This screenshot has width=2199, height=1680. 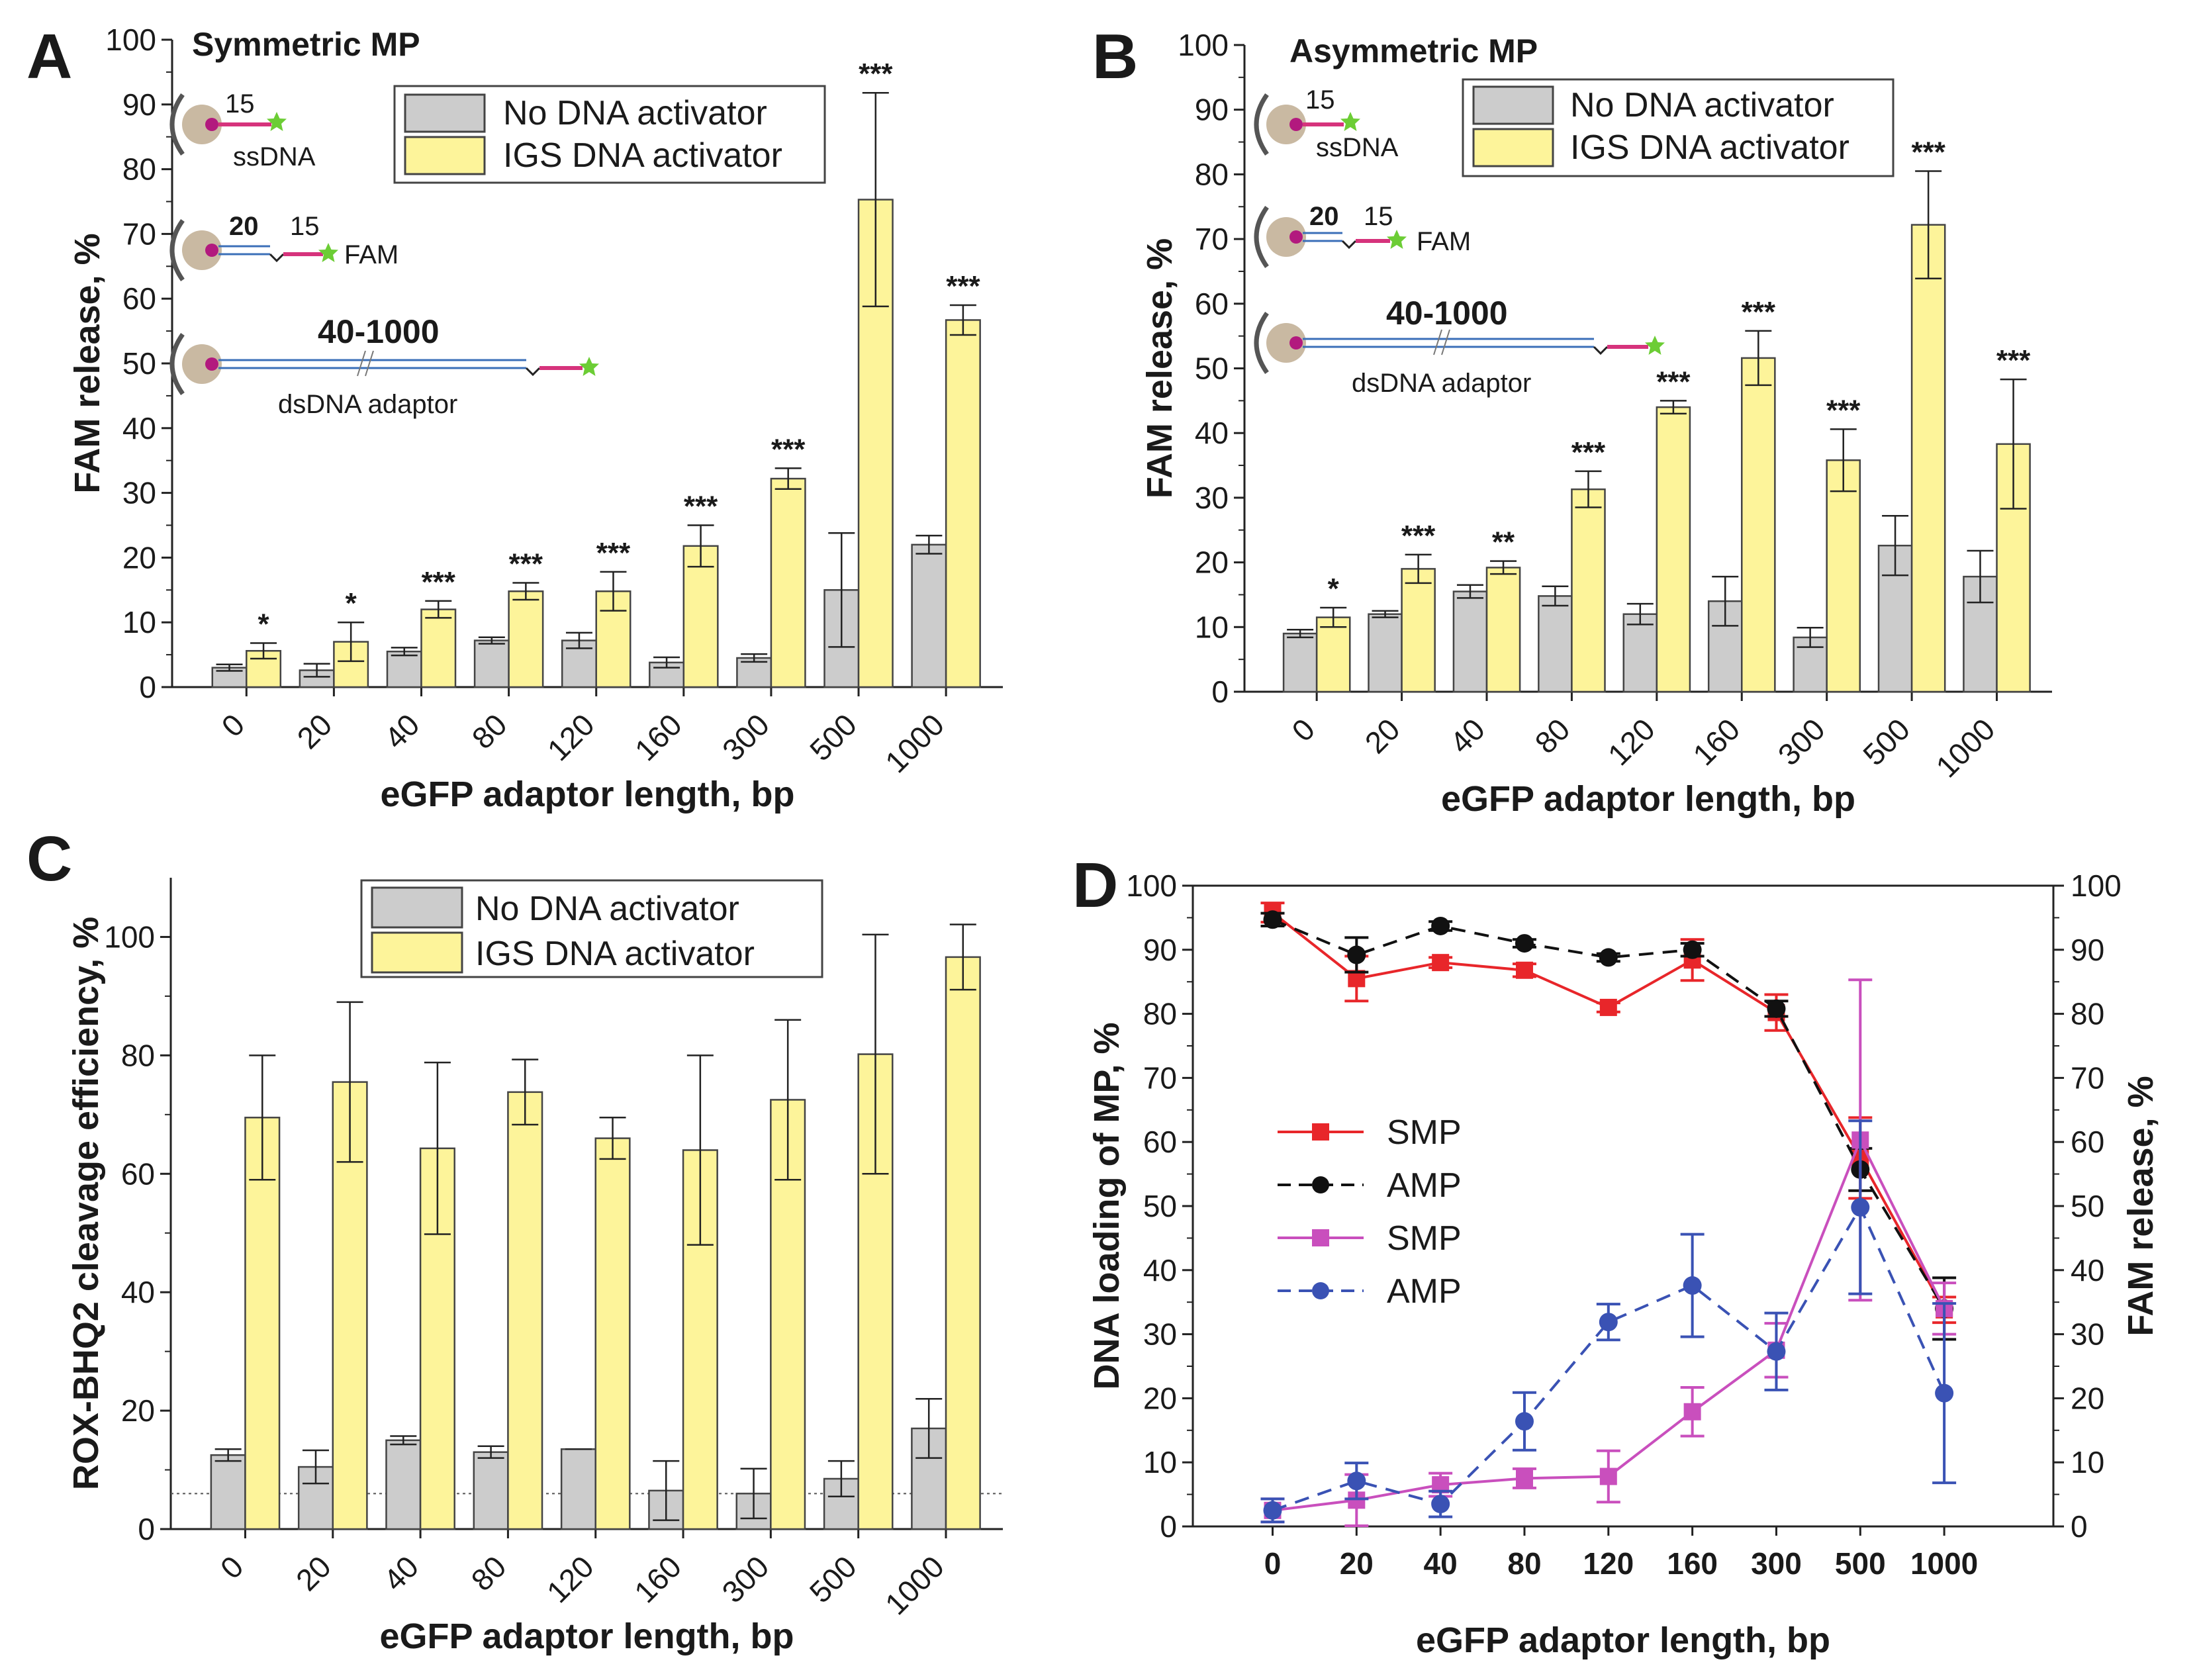 What do you see at coordinates (1444, 241) in the screenshot?
I see `inset-b-fam-label: FAM` at bounding box center [1444, 241].